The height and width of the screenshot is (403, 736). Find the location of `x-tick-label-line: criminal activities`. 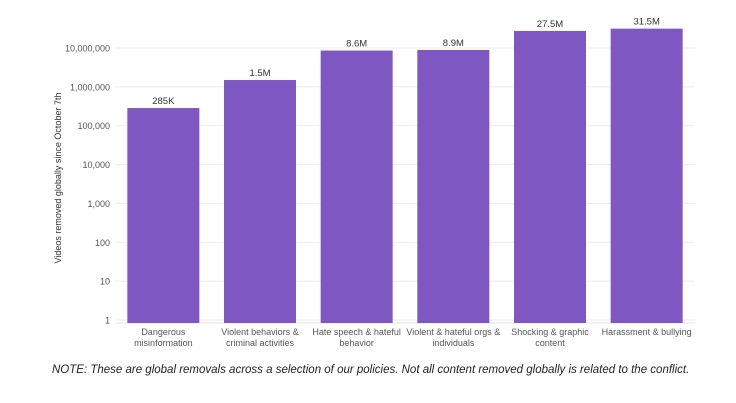

x-tick-label-line: criminal activities is located at coordinates (260, 343).